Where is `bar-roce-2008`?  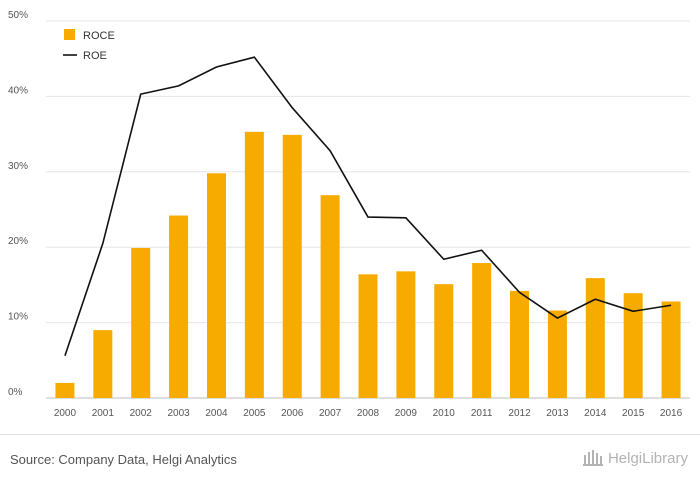
bar-roce-2008 is located at coordinates (368, 336).